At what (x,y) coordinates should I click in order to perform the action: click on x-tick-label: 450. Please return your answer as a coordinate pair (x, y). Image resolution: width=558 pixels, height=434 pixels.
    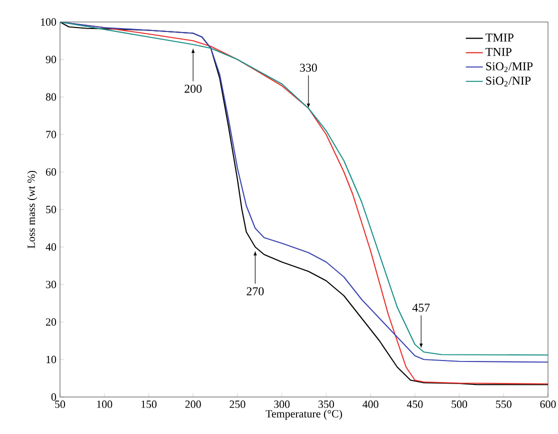
    Looking at the image, I should click on (414, 404).